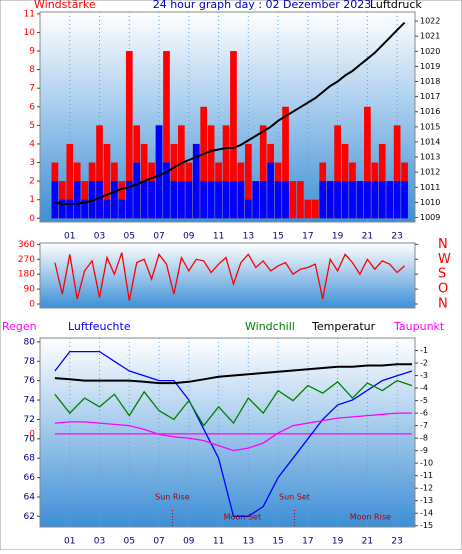 The image size is (462, 554). What do you see at coordinates (396, 237) in the screenshot?
I see `x-tick-label: 23` at bounding box center [396, 237].